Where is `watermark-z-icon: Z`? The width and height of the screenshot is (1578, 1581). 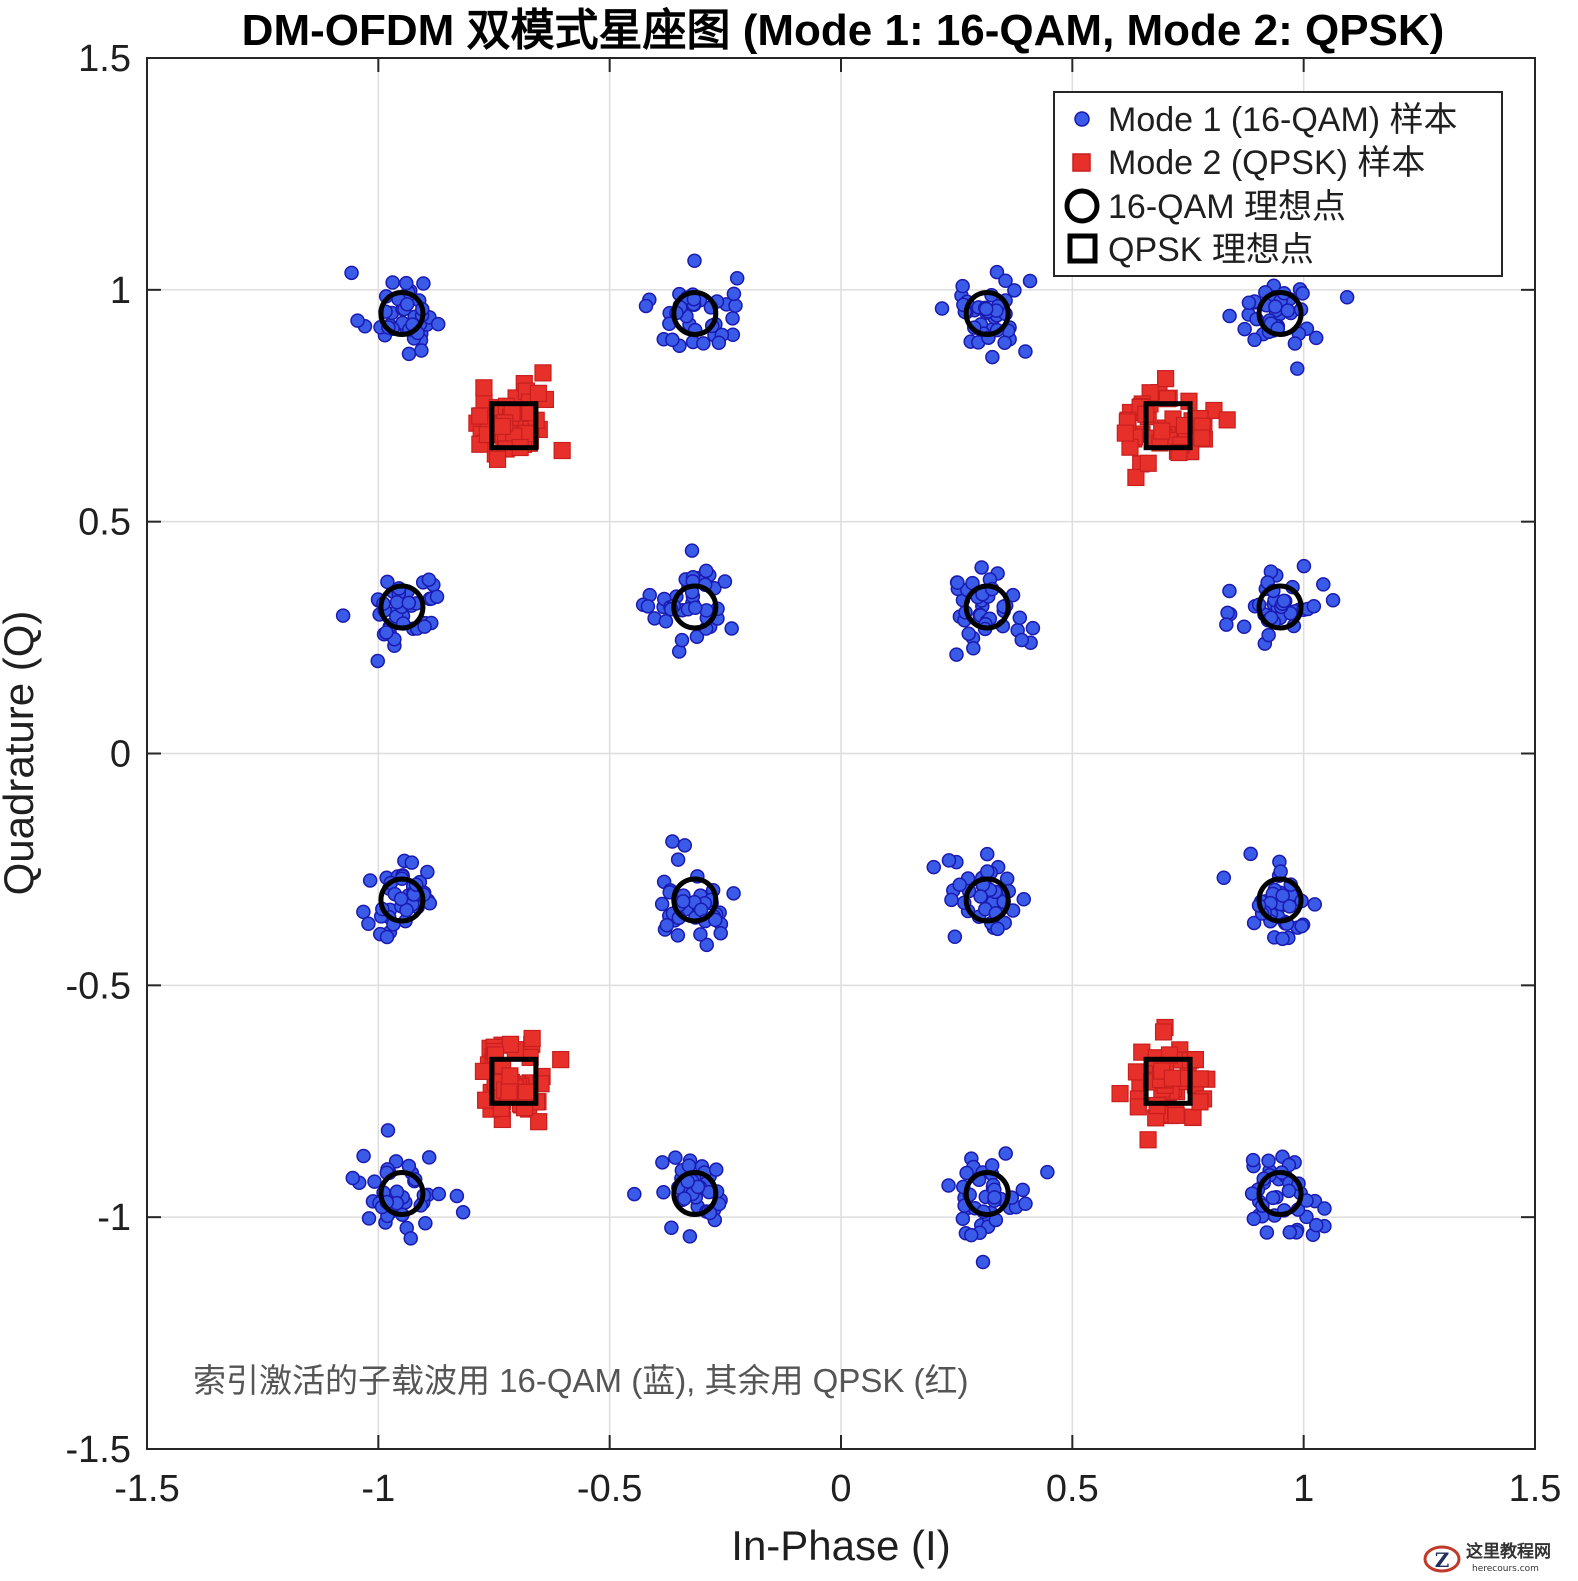 watermark-z-icon: Z is located at coordinates (1442, 1560).